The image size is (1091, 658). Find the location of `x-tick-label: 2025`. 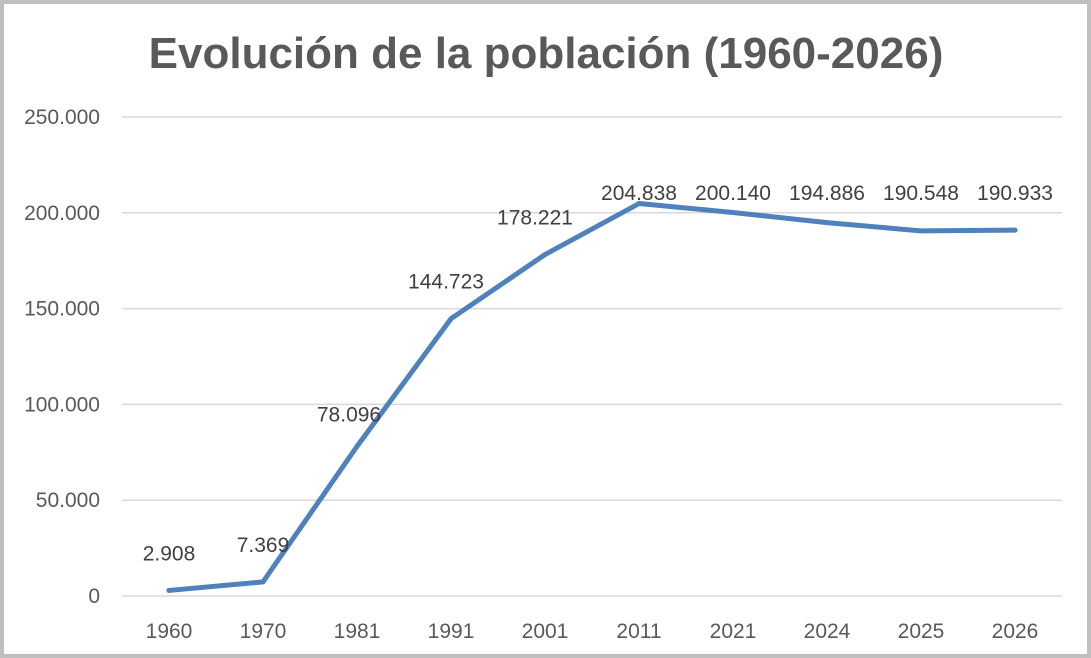

x-tick-label: 2025 is located at coordinates (921, 631).